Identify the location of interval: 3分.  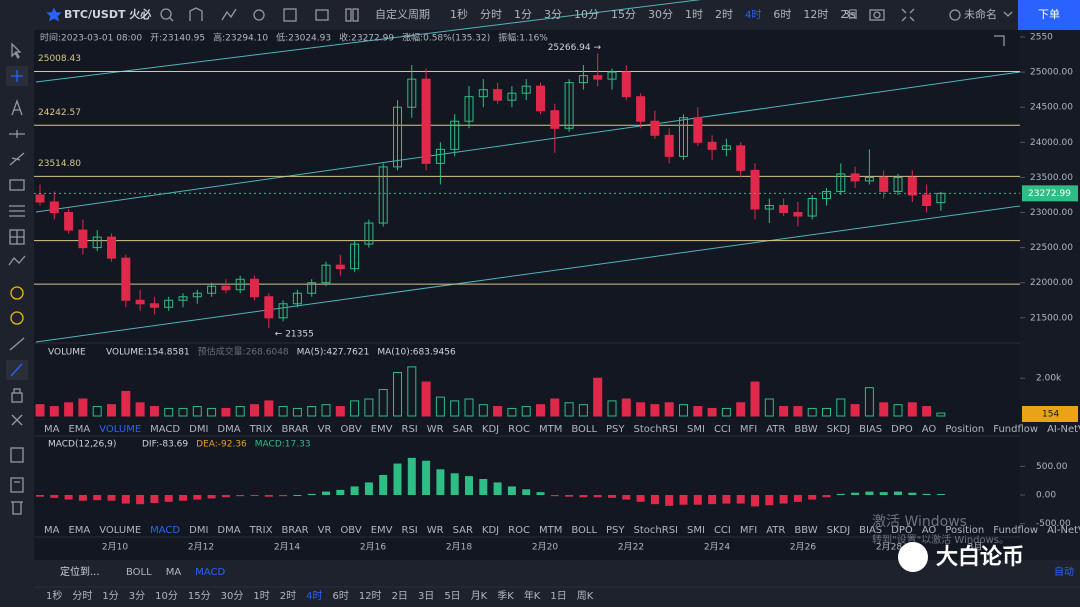
(553, 14).